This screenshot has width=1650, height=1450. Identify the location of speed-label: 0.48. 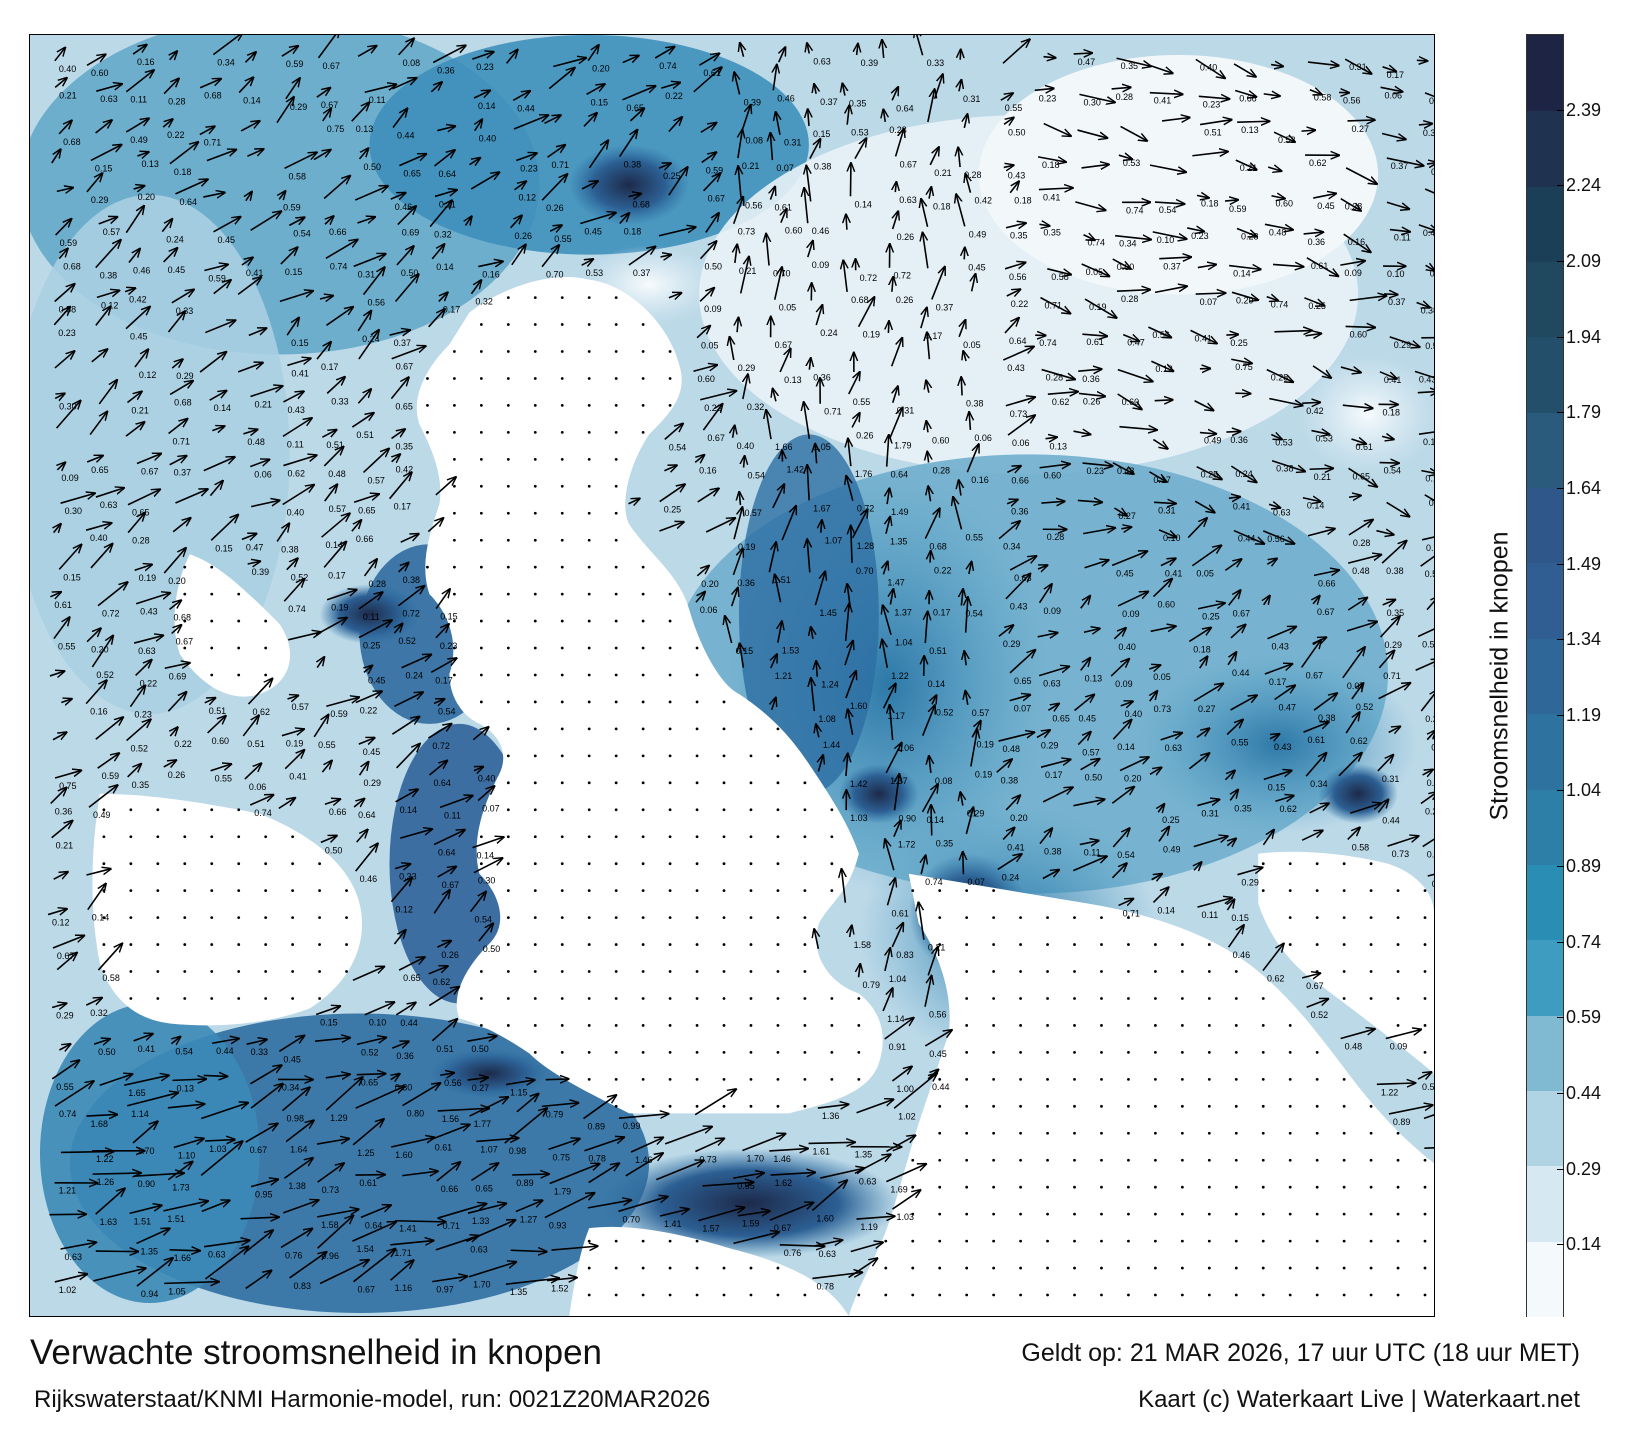
(336, 474).